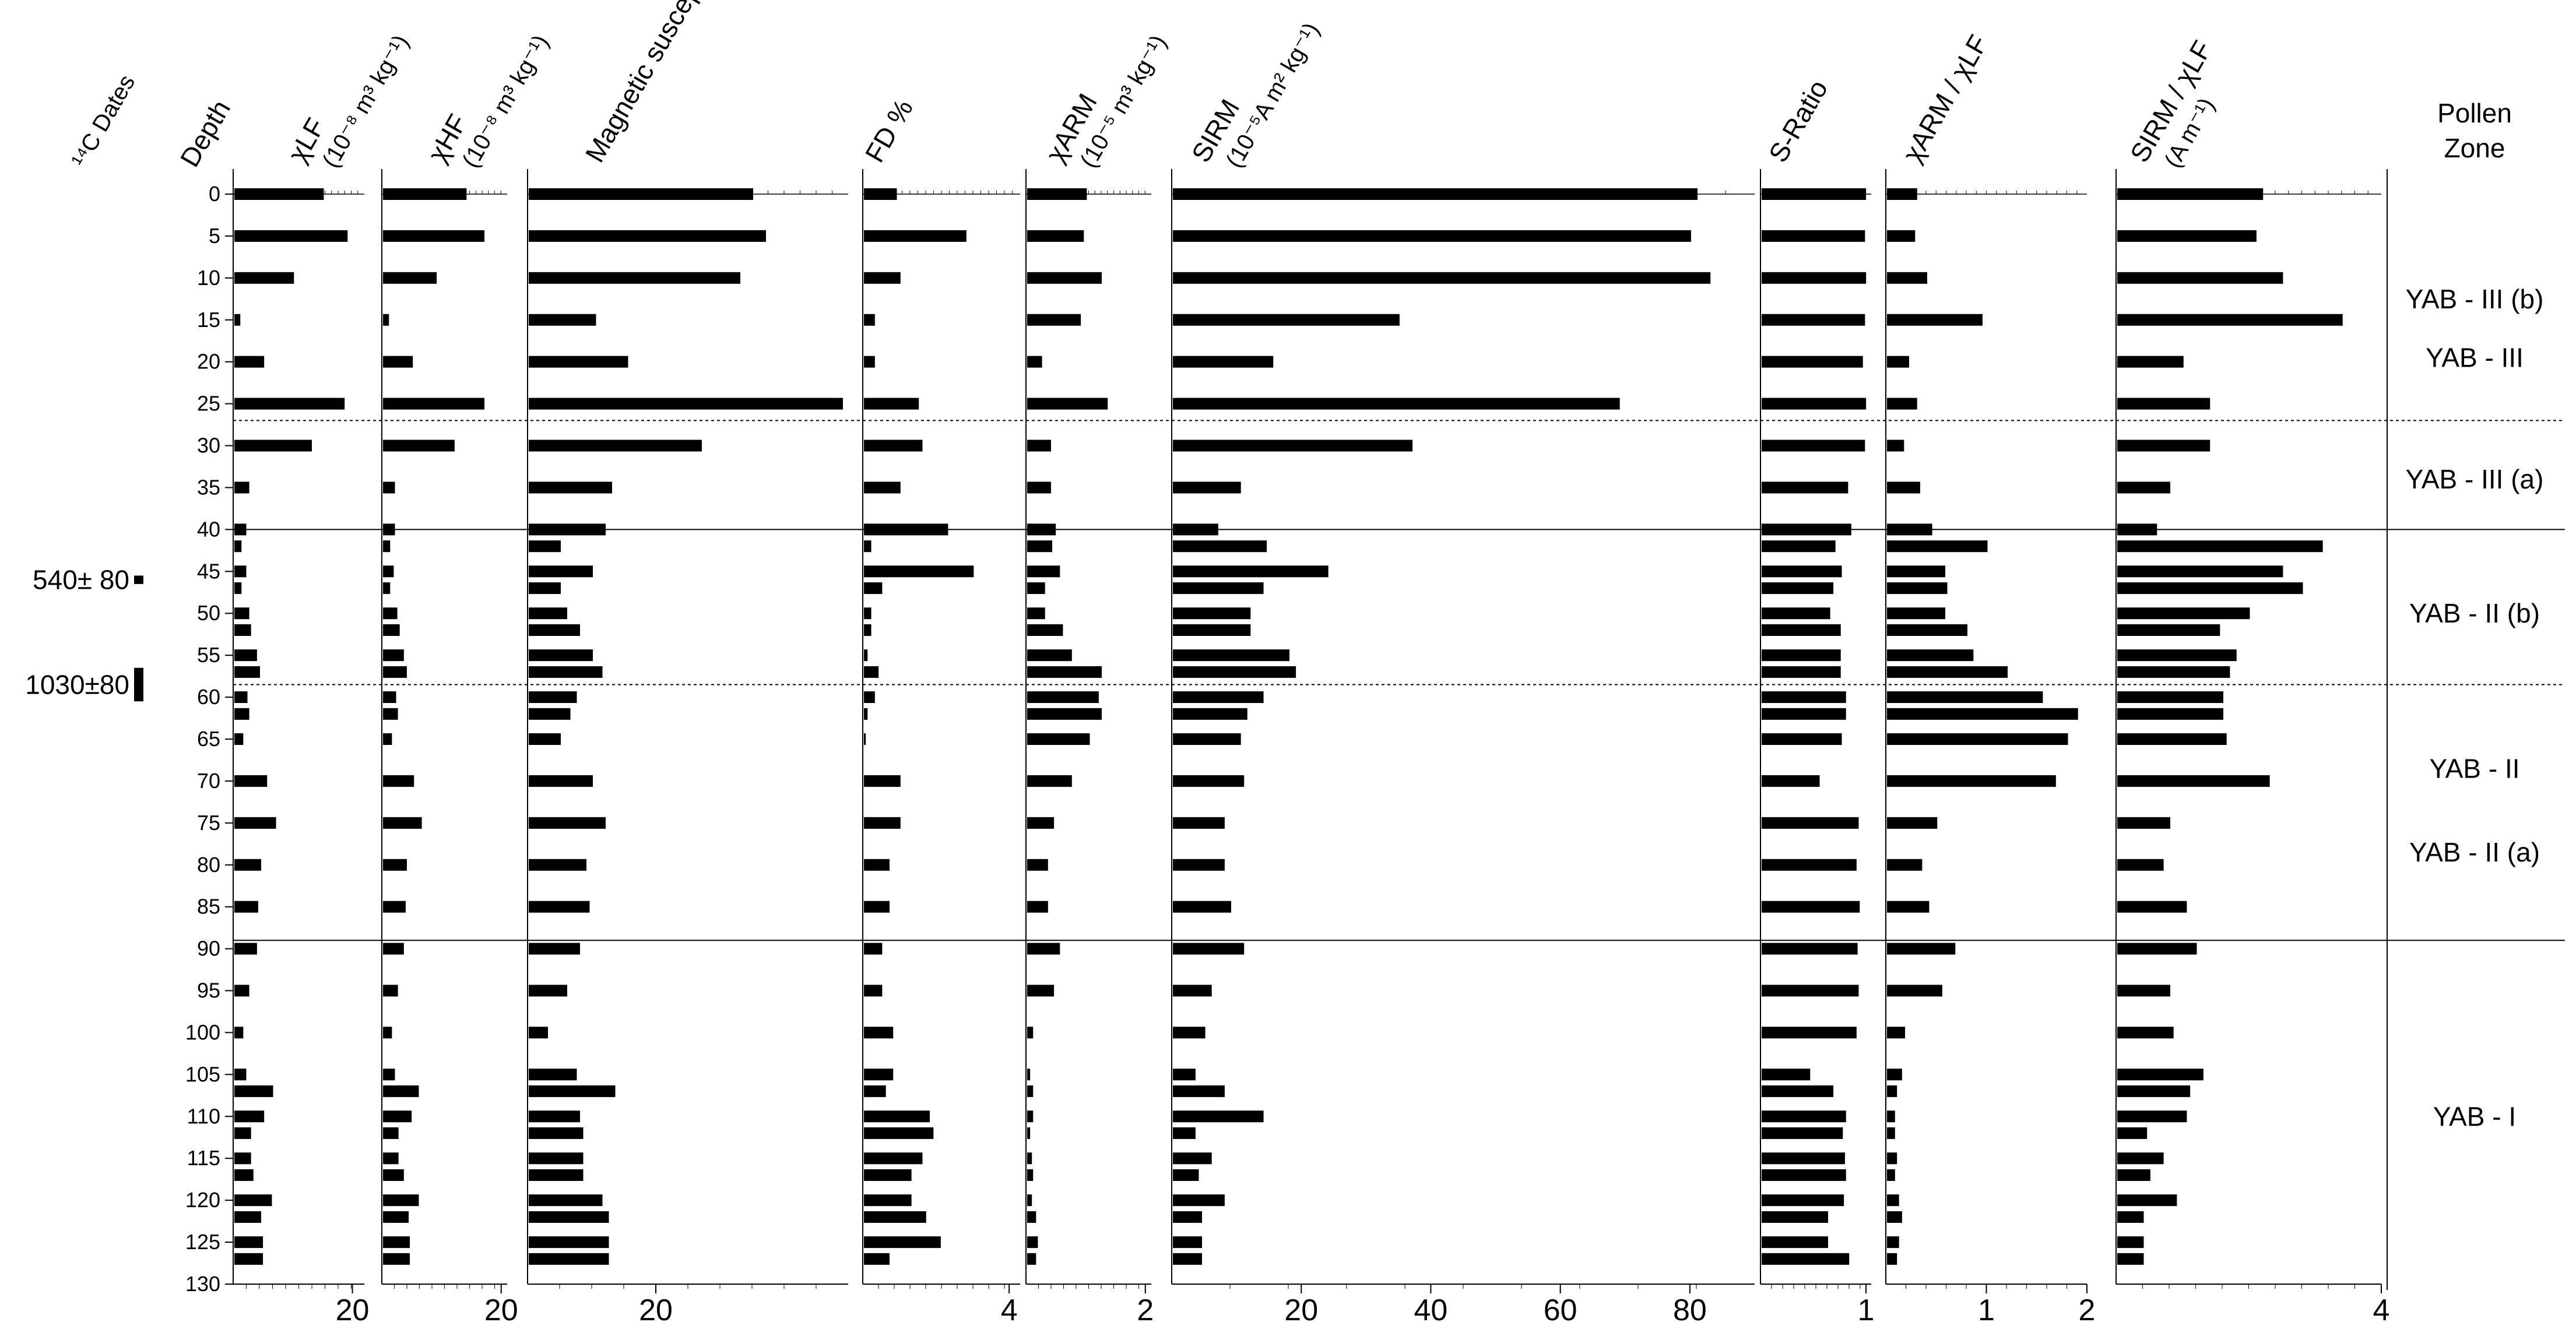 This screenshot has height=1322, width=2576. I want to click on depth-tick-label-10: 10, so click(208, 278).